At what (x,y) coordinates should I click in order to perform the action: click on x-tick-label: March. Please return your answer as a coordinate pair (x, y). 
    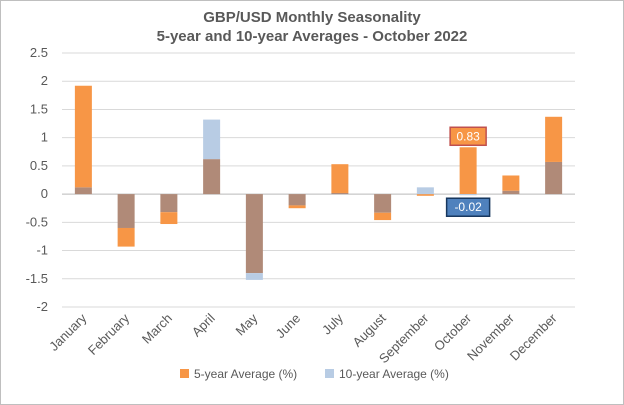
    Looking at the image, I should click on (157, 329).